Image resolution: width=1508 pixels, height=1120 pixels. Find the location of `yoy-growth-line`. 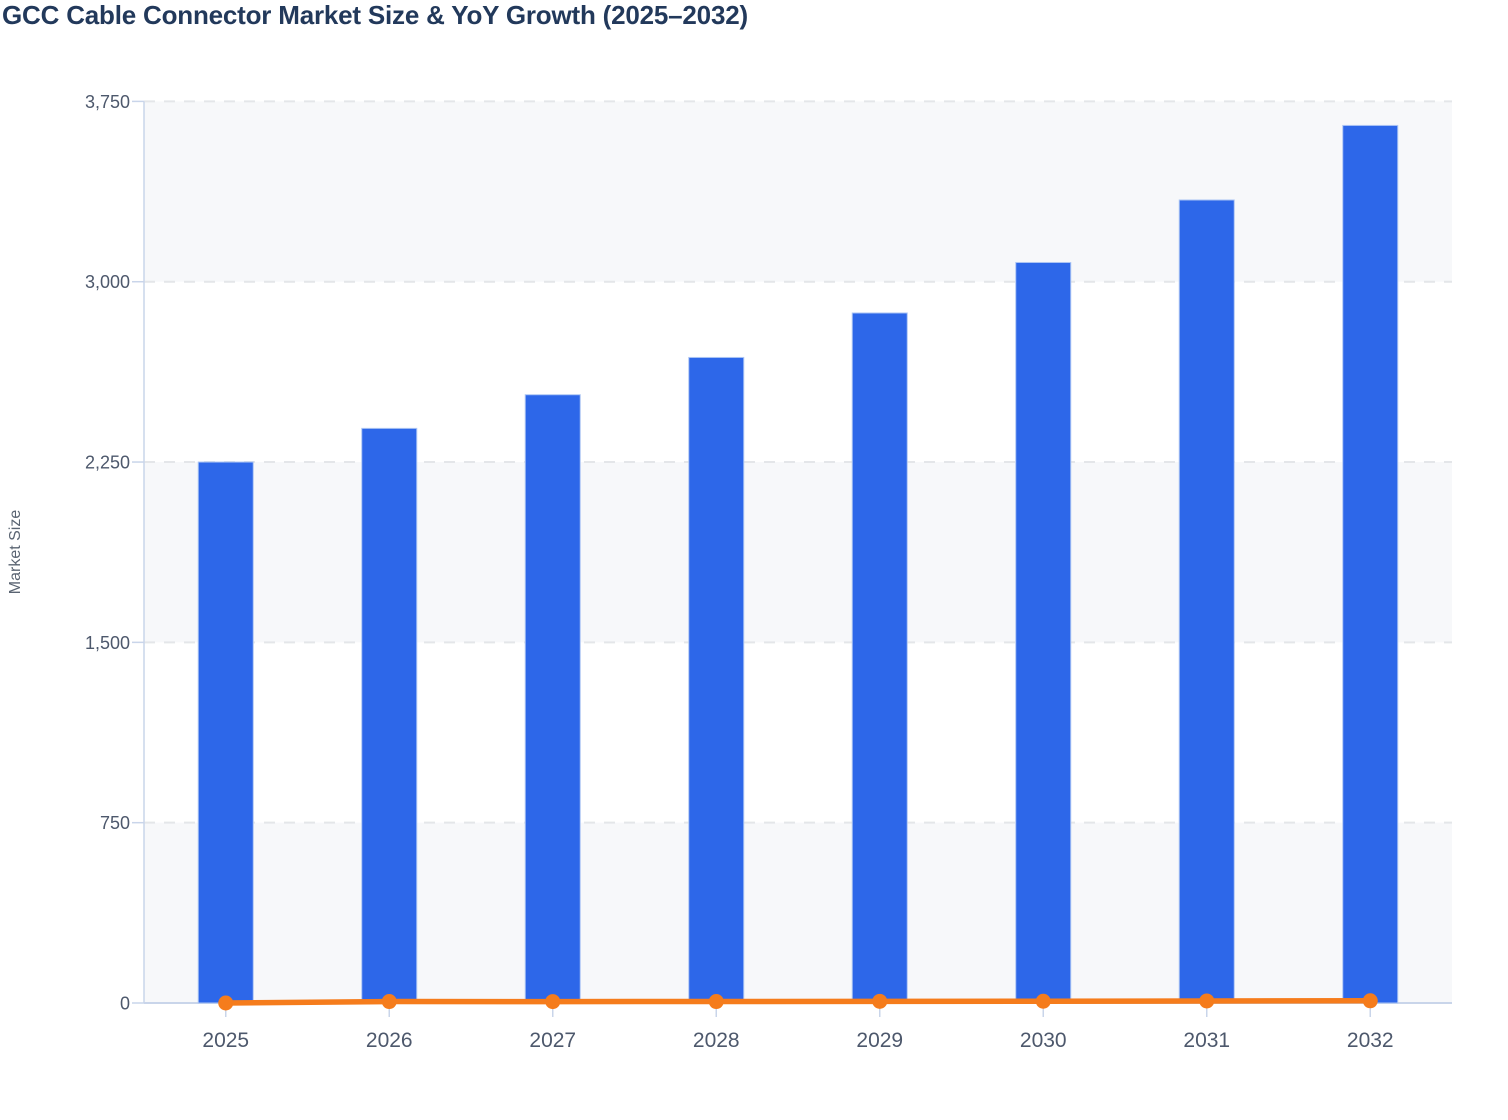

yoy-growth-line is located at coordinates (798, 1002).